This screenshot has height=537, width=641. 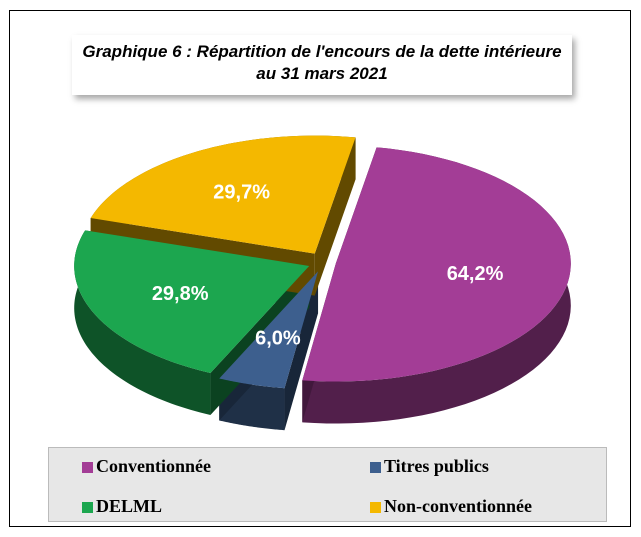 I want to click on legend, so click(x=327, y=484).